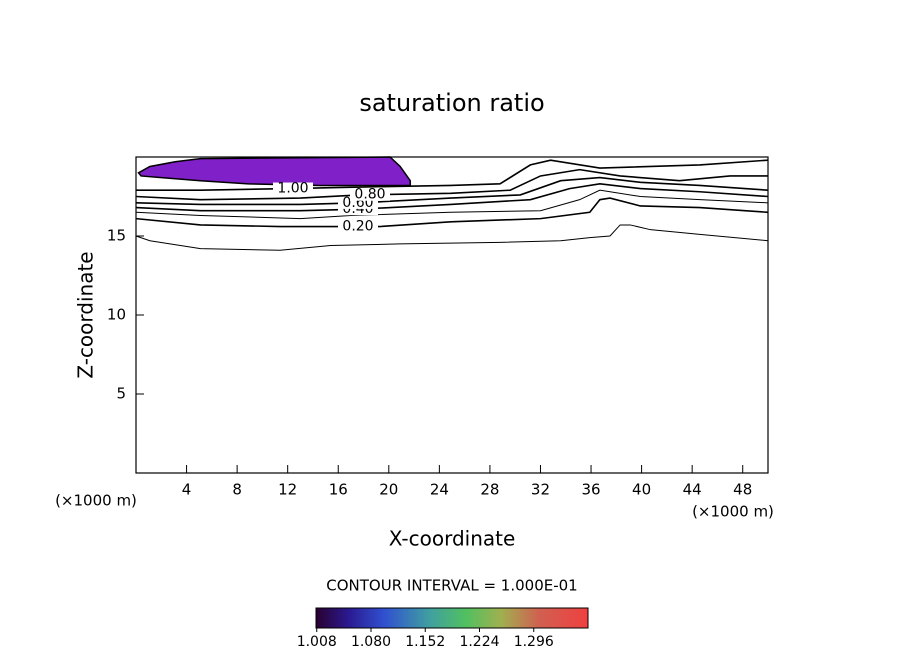 The width and height of the screenshot is (904, 654). What do you see at coordinates (86, 314) in the screenshot?
I see `y-axis-label: Z-coordinate` at bounding box center [86, 314].